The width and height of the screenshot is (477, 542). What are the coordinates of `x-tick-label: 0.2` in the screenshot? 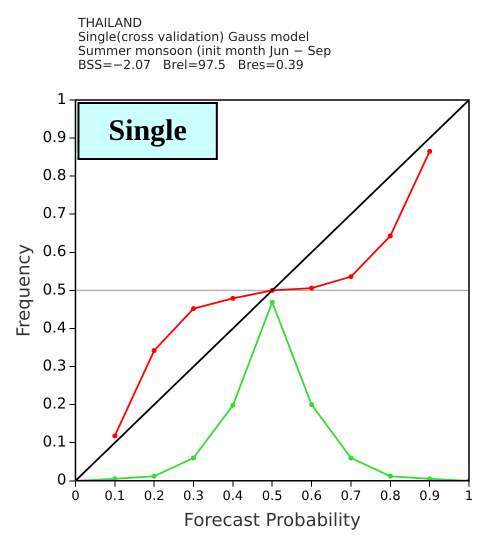 It's located at (154, 496).